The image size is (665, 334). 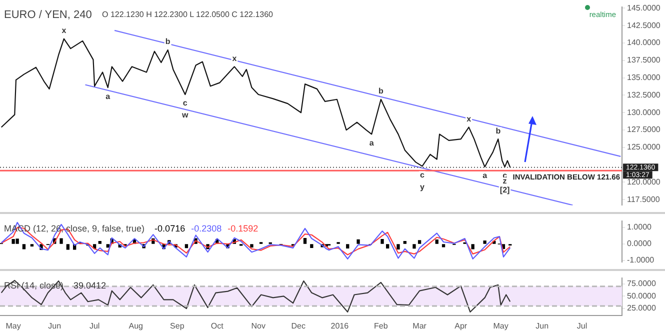 What do you see at coordinates (90, 285) in the screenshot?
I see `series-label: 39.0412` at bounding box center [90, 285].